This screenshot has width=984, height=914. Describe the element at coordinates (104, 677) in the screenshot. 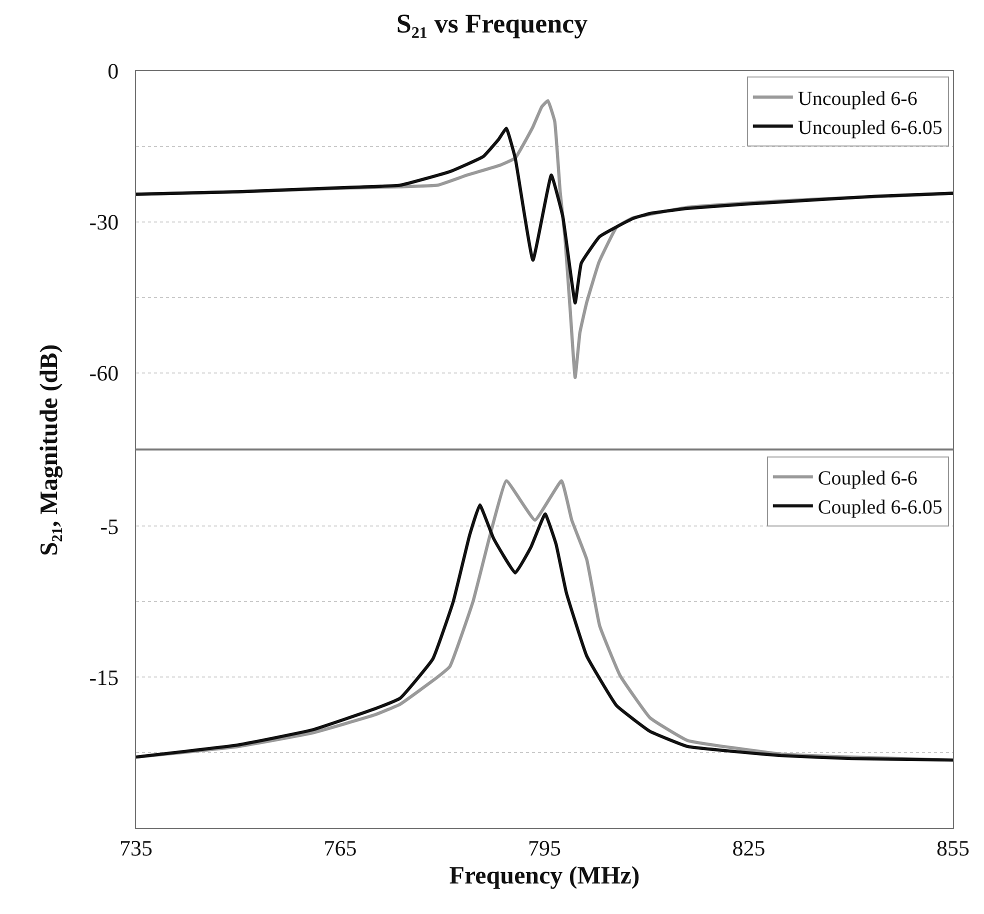

I see `y-tick-label: -15` at that location.